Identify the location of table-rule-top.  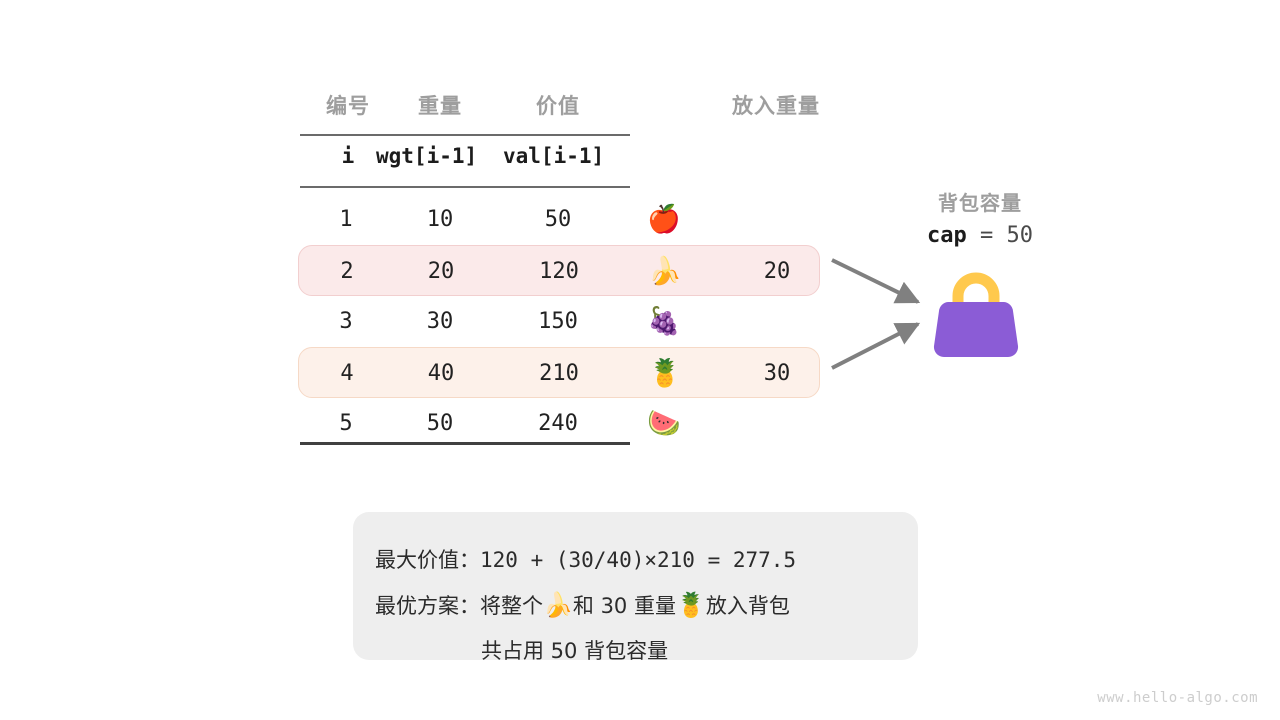
(465, 135).